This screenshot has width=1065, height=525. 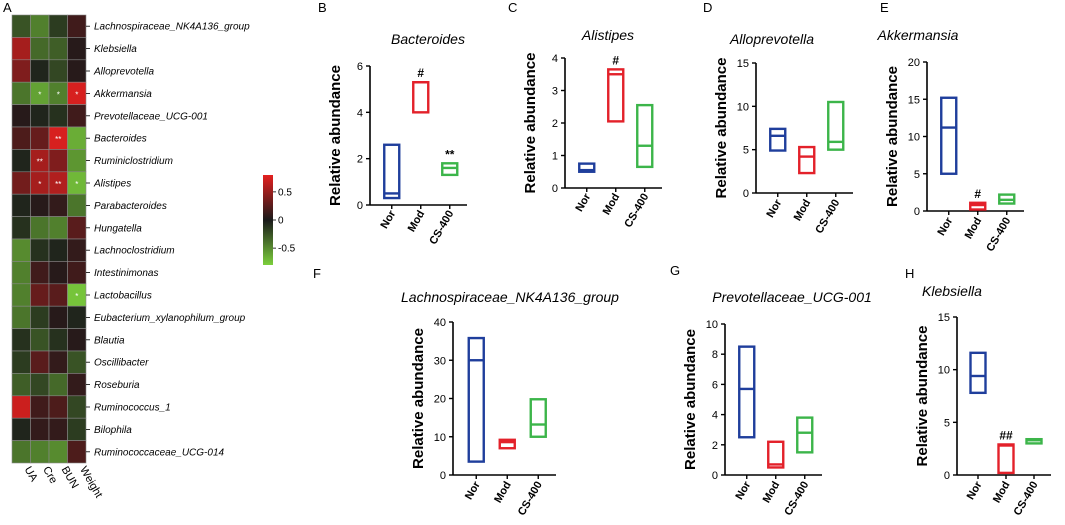 What do you see at coordinates (170, 318) in the screenshot?
I see `heatmap-row-label: Eubacterium_xylanophilum_group` at bounding box center [170, 318].